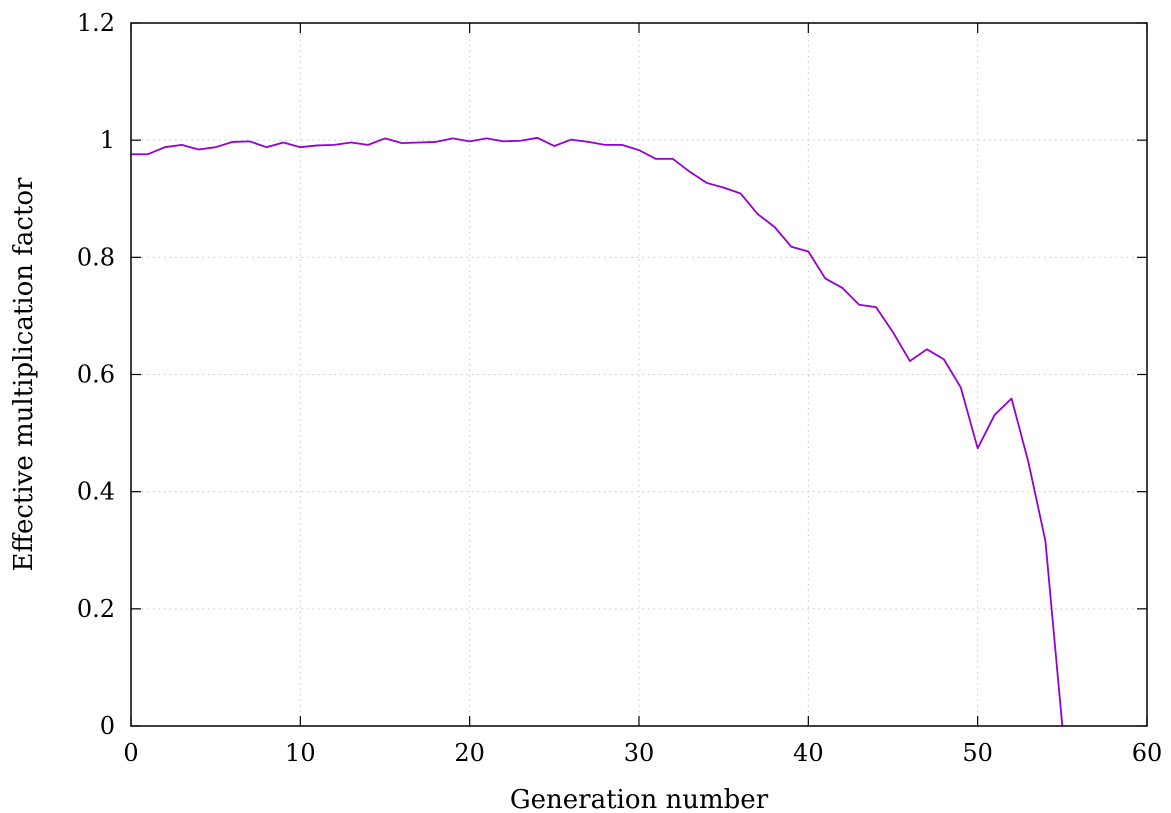 The width and height of the screenshot is (1171, 813). Describe the element at coordinates (107, 726) in the screenshot. I see `y-tick-label: 0` at that location.